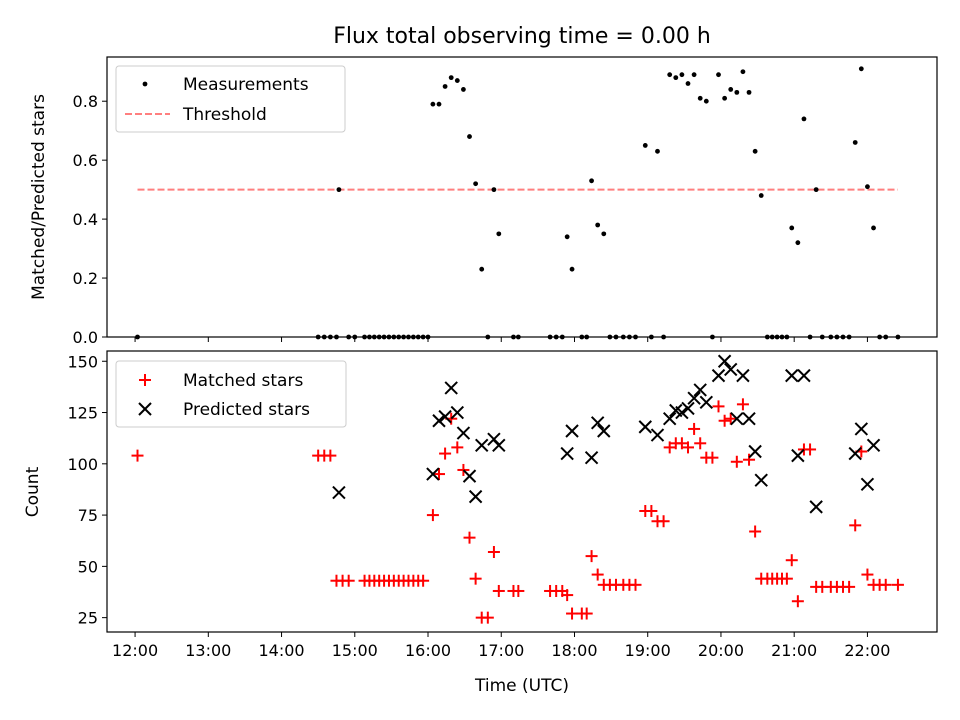 The height and width of the screenshot is (720, 960). What do you see at coordinates (428, 650) in the screenshot?
I see `x-tick-label: 16:00` at bounding box center [428, 650].